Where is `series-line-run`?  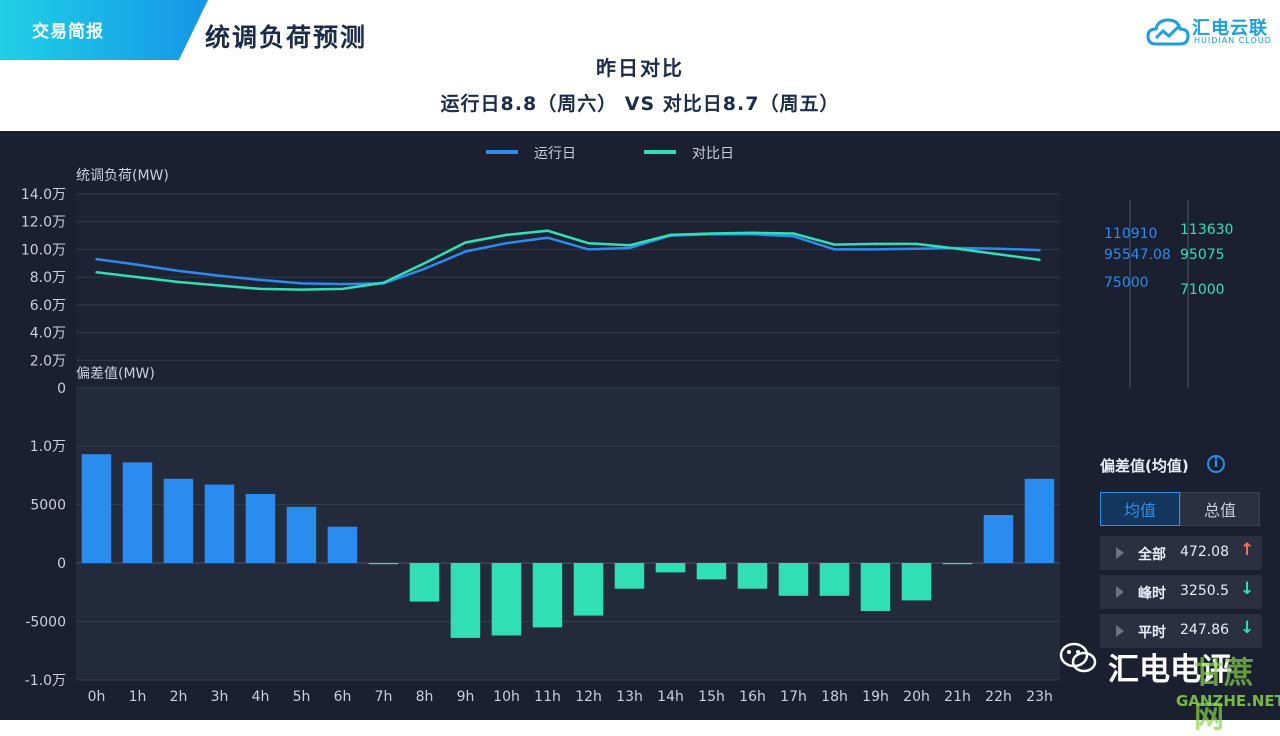 series-line-run is located at coordinates (568, 259).